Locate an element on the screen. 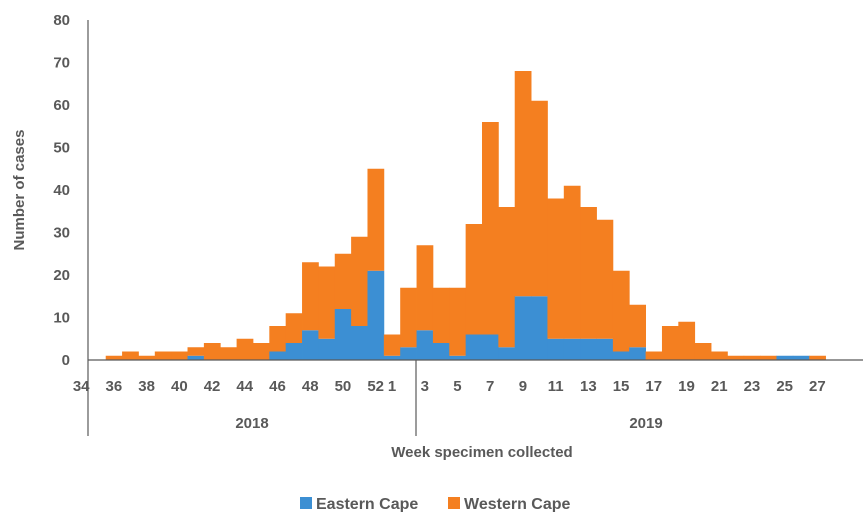  y-tick-label: 20 is located at coordinates (61, 275).